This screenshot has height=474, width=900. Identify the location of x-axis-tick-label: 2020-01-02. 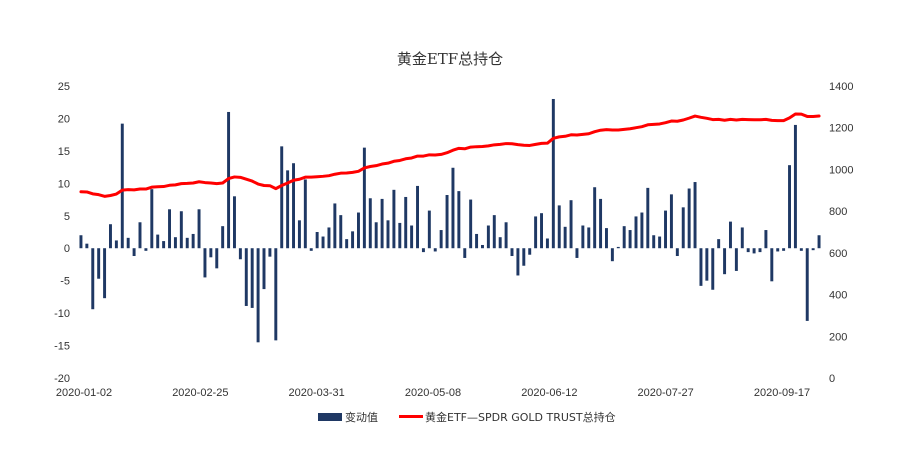
(84, 393).